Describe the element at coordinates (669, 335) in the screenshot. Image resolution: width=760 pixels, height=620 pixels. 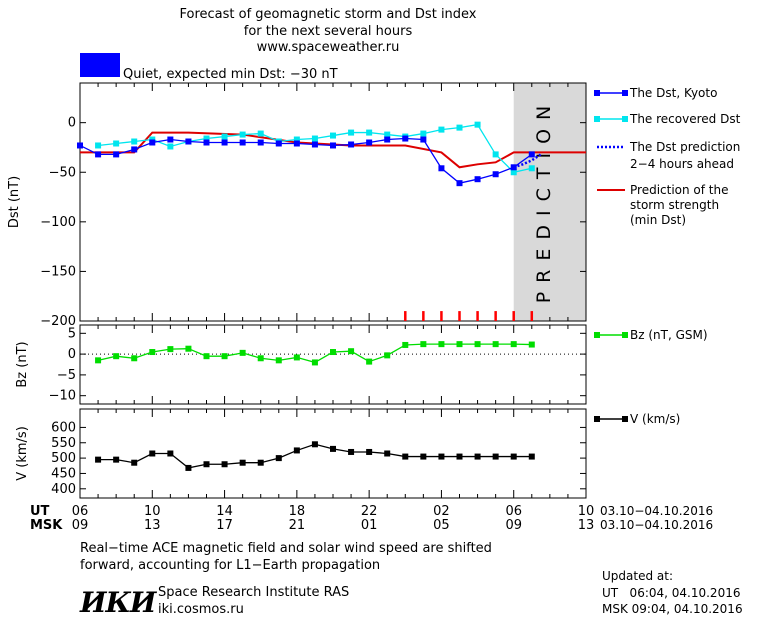
I see `legend-bz-label: Bz (nT, GSM)` at that location.